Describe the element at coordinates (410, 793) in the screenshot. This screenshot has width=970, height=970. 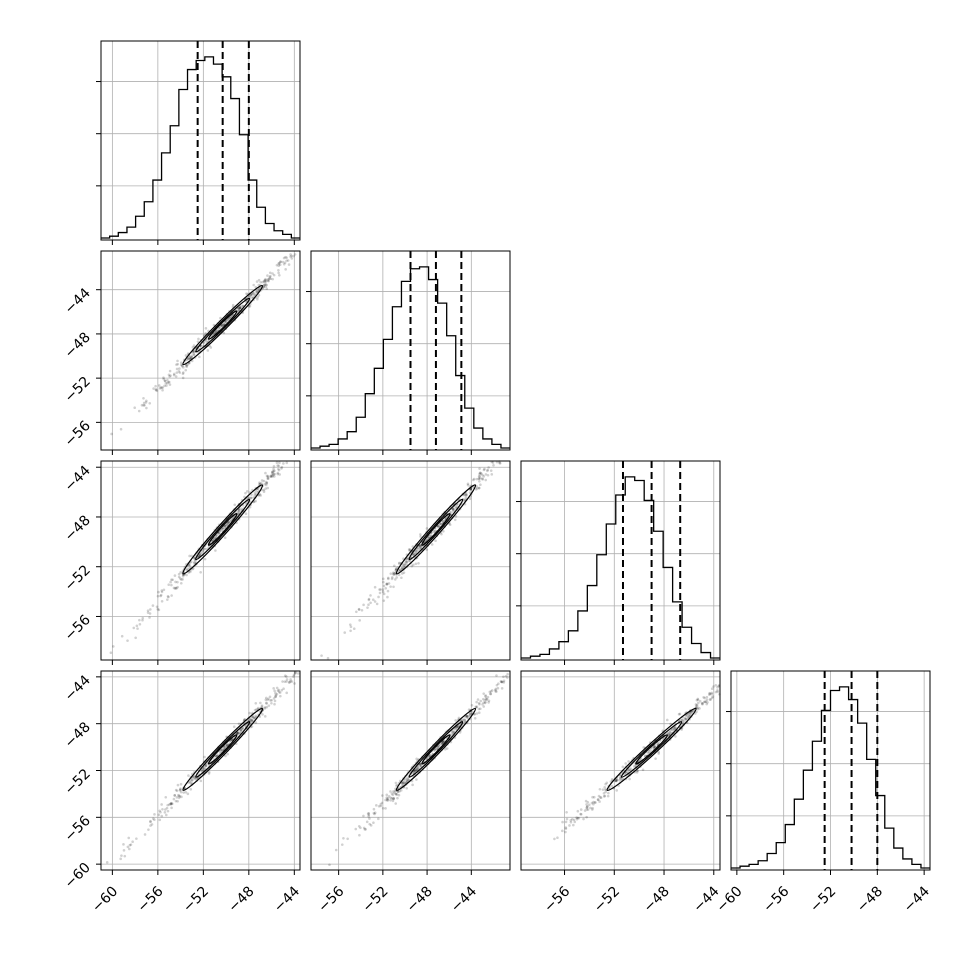
I see `panel-3-1: −56 −52 −48 −44` at that location.